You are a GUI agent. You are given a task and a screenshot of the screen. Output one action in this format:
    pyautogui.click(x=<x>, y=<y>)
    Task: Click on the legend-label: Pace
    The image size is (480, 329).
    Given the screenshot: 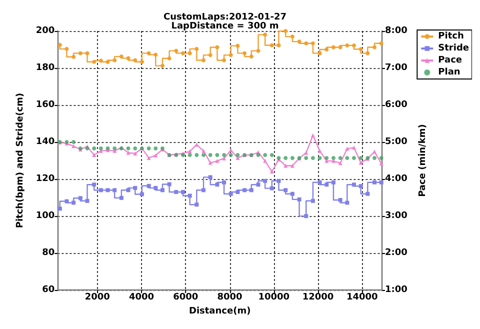 What is the action you would take?
    pyautogui.click(x=450, y=61)
    